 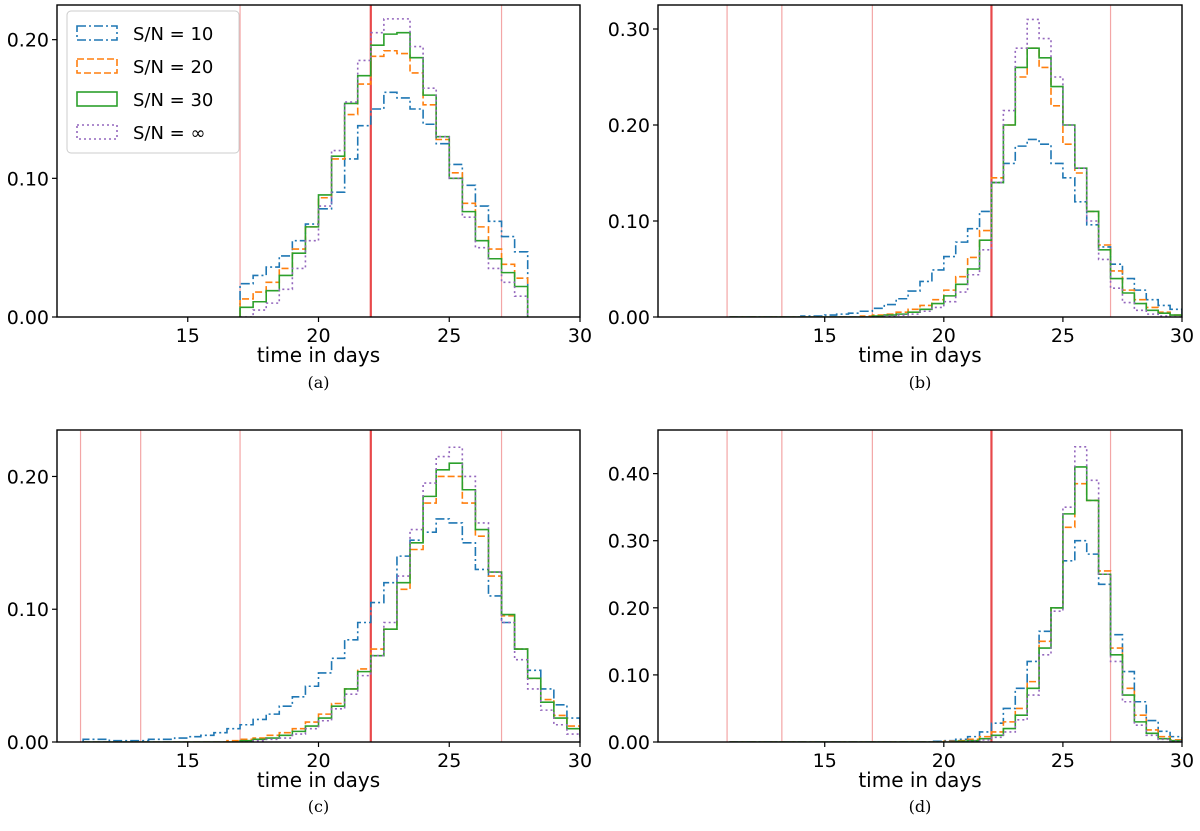 What do you see at coordinates (318, 806) in the screenshot?
I see `panel-caption: (c)` at bounding box center [318, 806].